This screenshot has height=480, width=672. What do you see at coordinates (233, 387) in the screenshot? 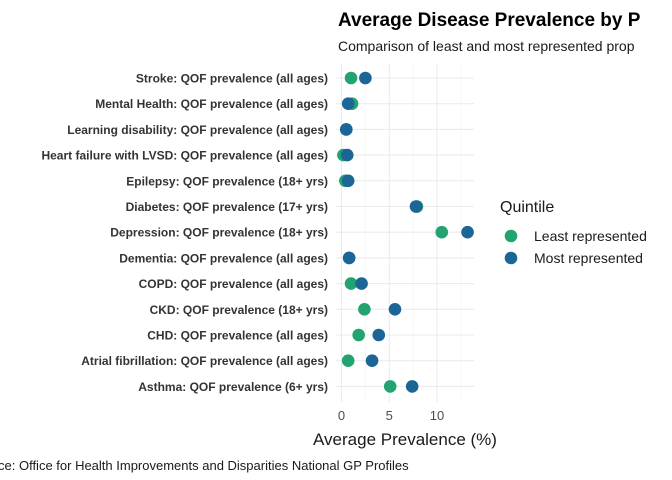
I see `category-label: Asthma: QOF prevalence (6+ yrs)` at bounding box center [233, 387].